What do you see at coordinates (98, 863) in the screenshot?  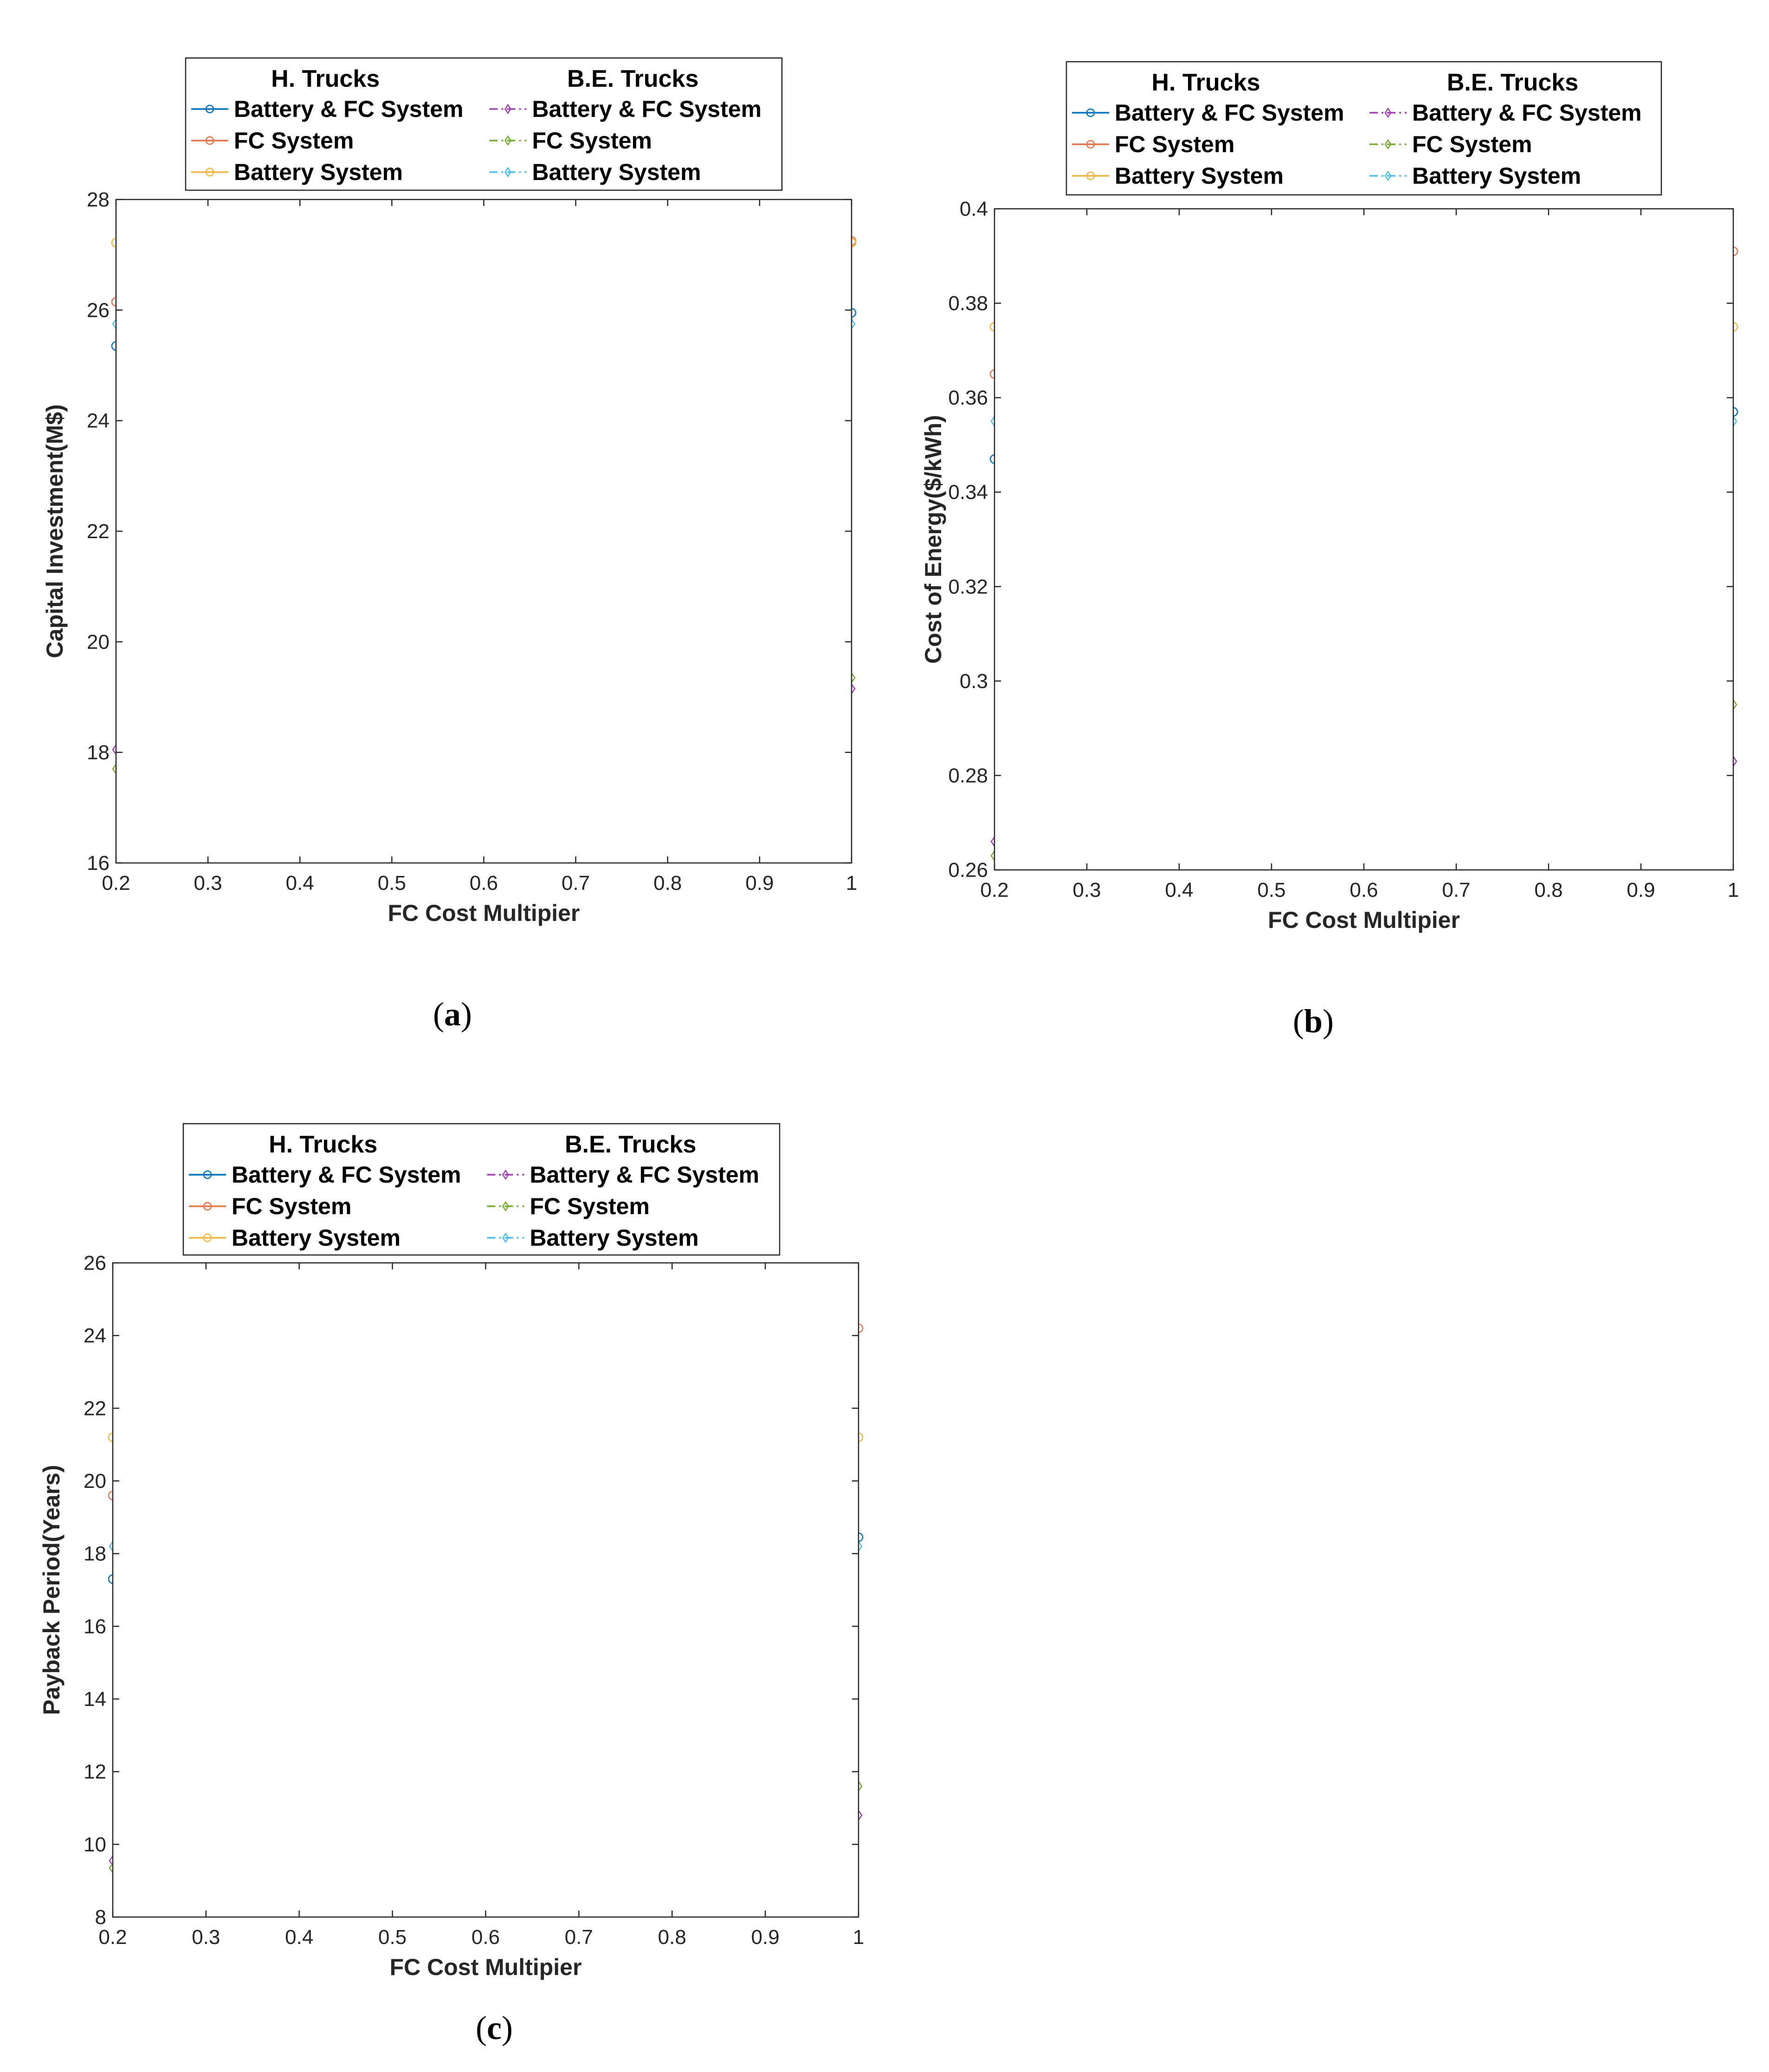 I see `y-tick-label: 16` at bounding box center [98, 863].